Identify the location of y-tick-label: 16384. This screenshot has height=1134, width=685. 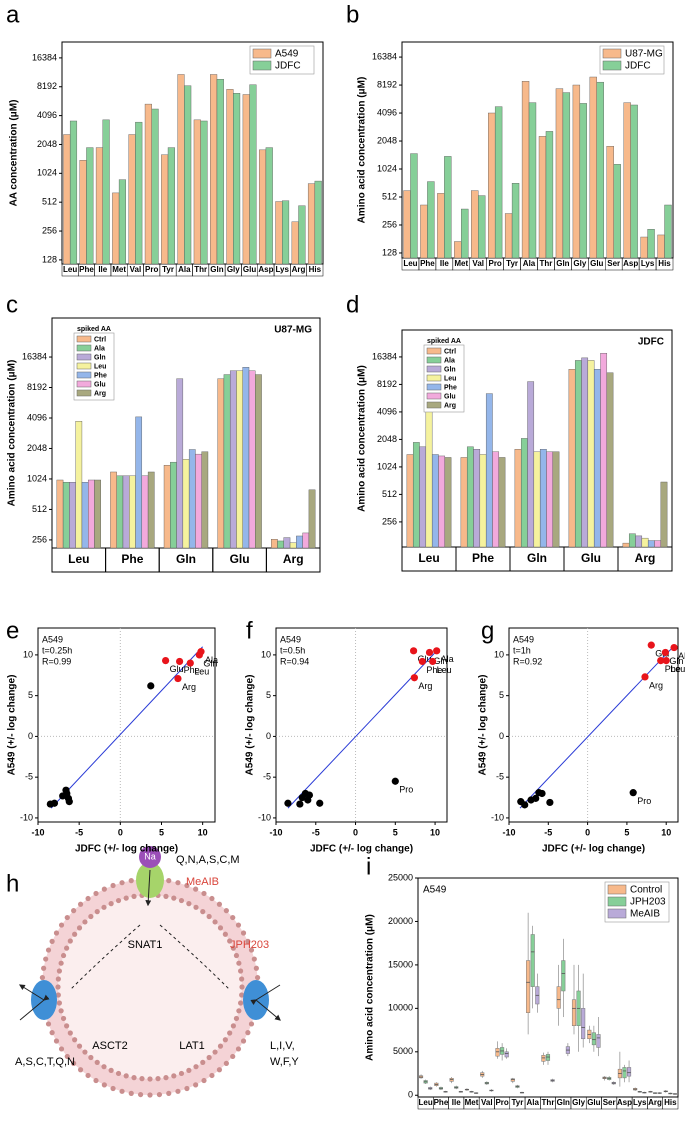
(34, 356).